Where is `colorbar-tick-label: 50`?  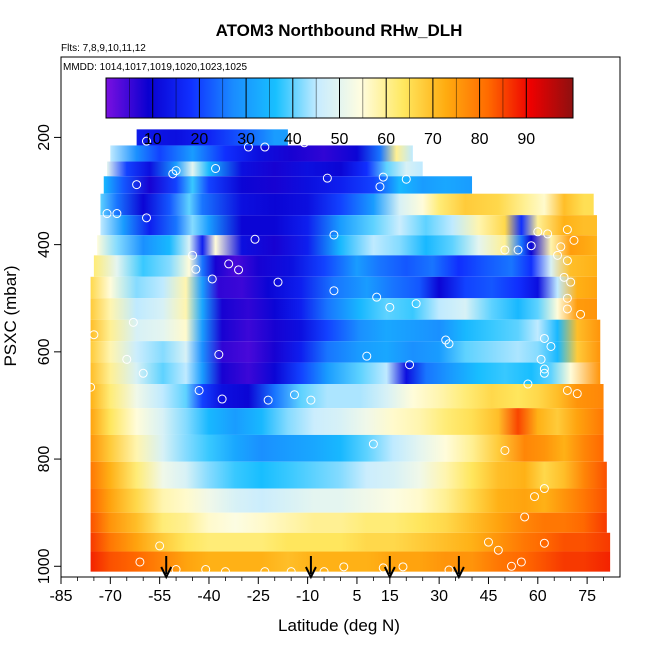
colorbar-tick-label: 50 is located at coordinates (340, 139).